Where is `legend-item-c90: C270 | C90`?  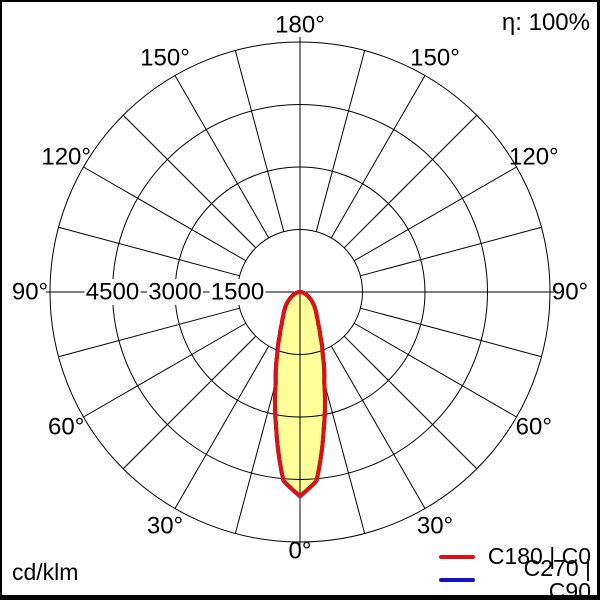
legend-item-c90: C270 | C90 is located at coordinates (515, 575).